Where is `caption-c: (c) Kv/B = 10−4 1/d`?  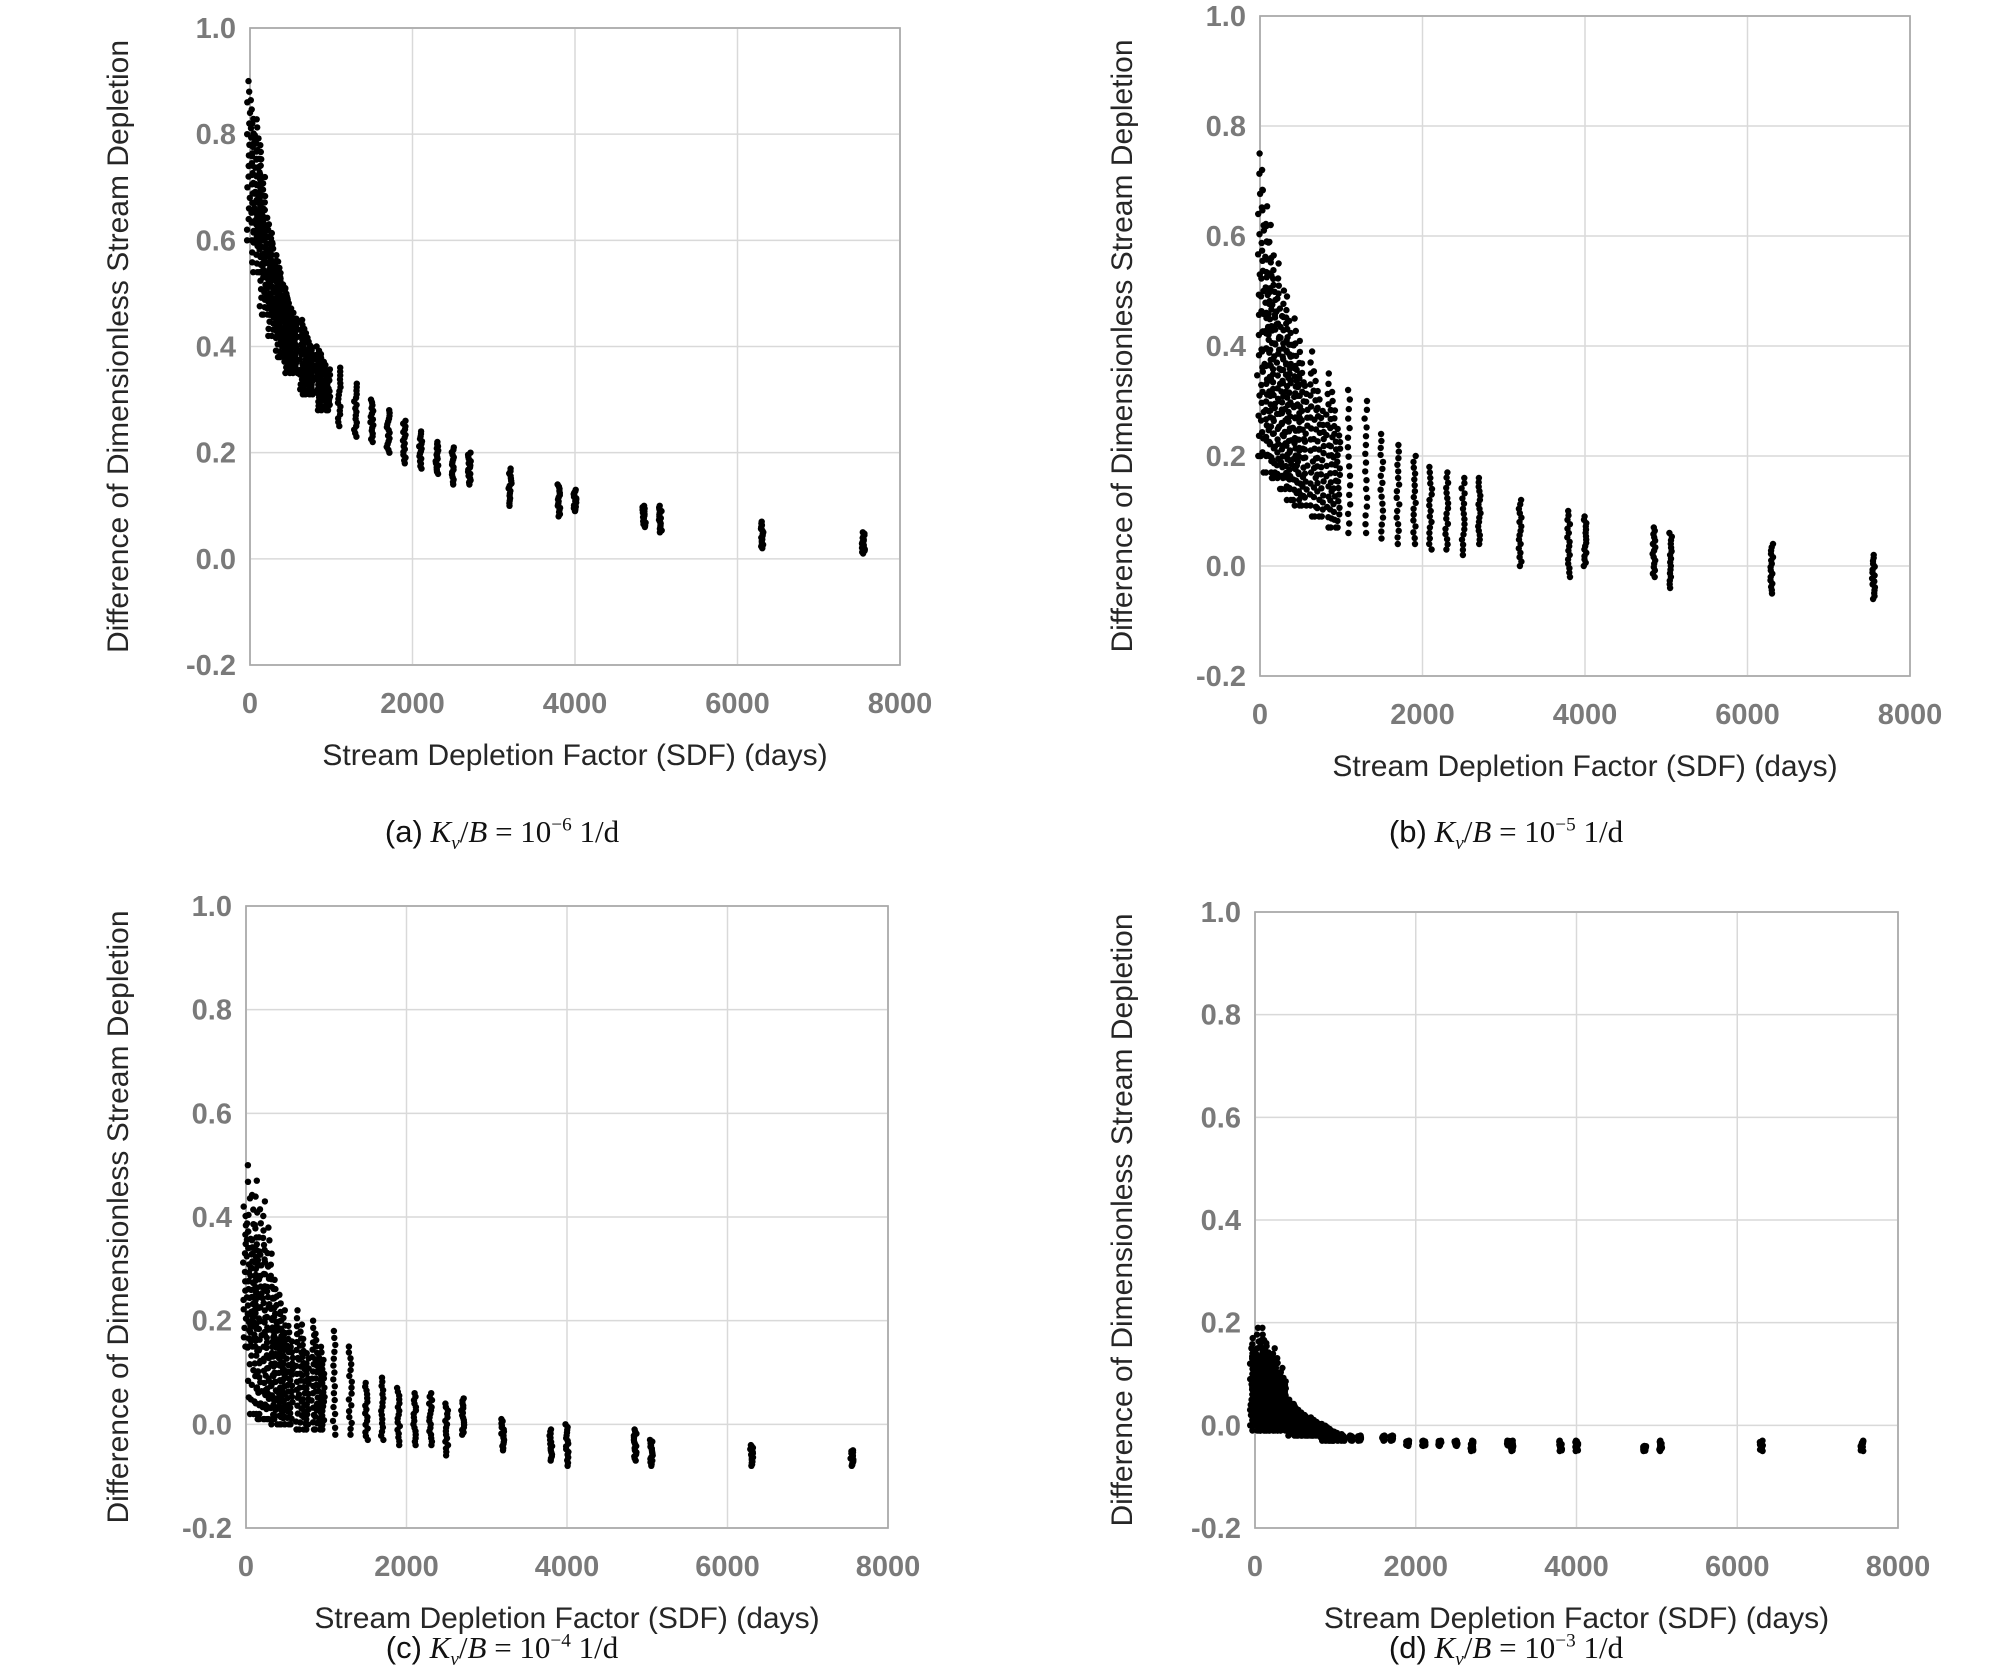 caption-c: (c) Kv/B = 10−4 1/d is located at coordinates (502, 1650).